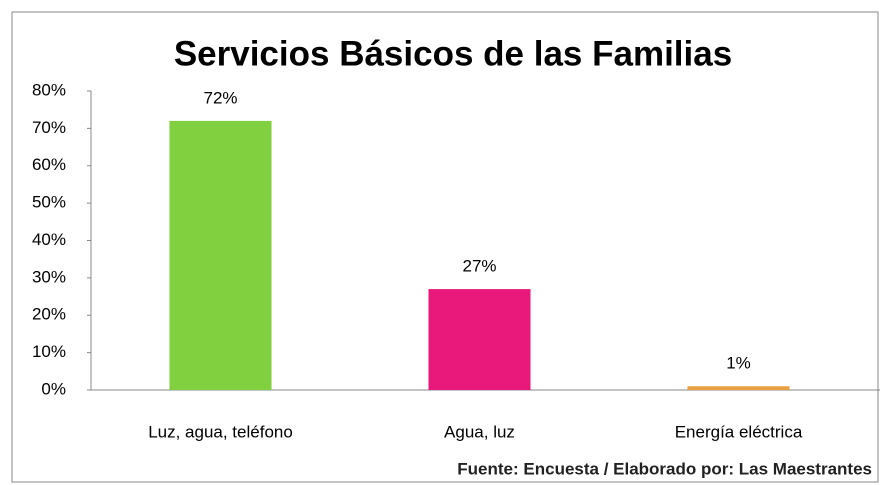  Describe the element at coordinates (49, 89) in the screenshot. I see `y-tick-label: 80%` at that location.